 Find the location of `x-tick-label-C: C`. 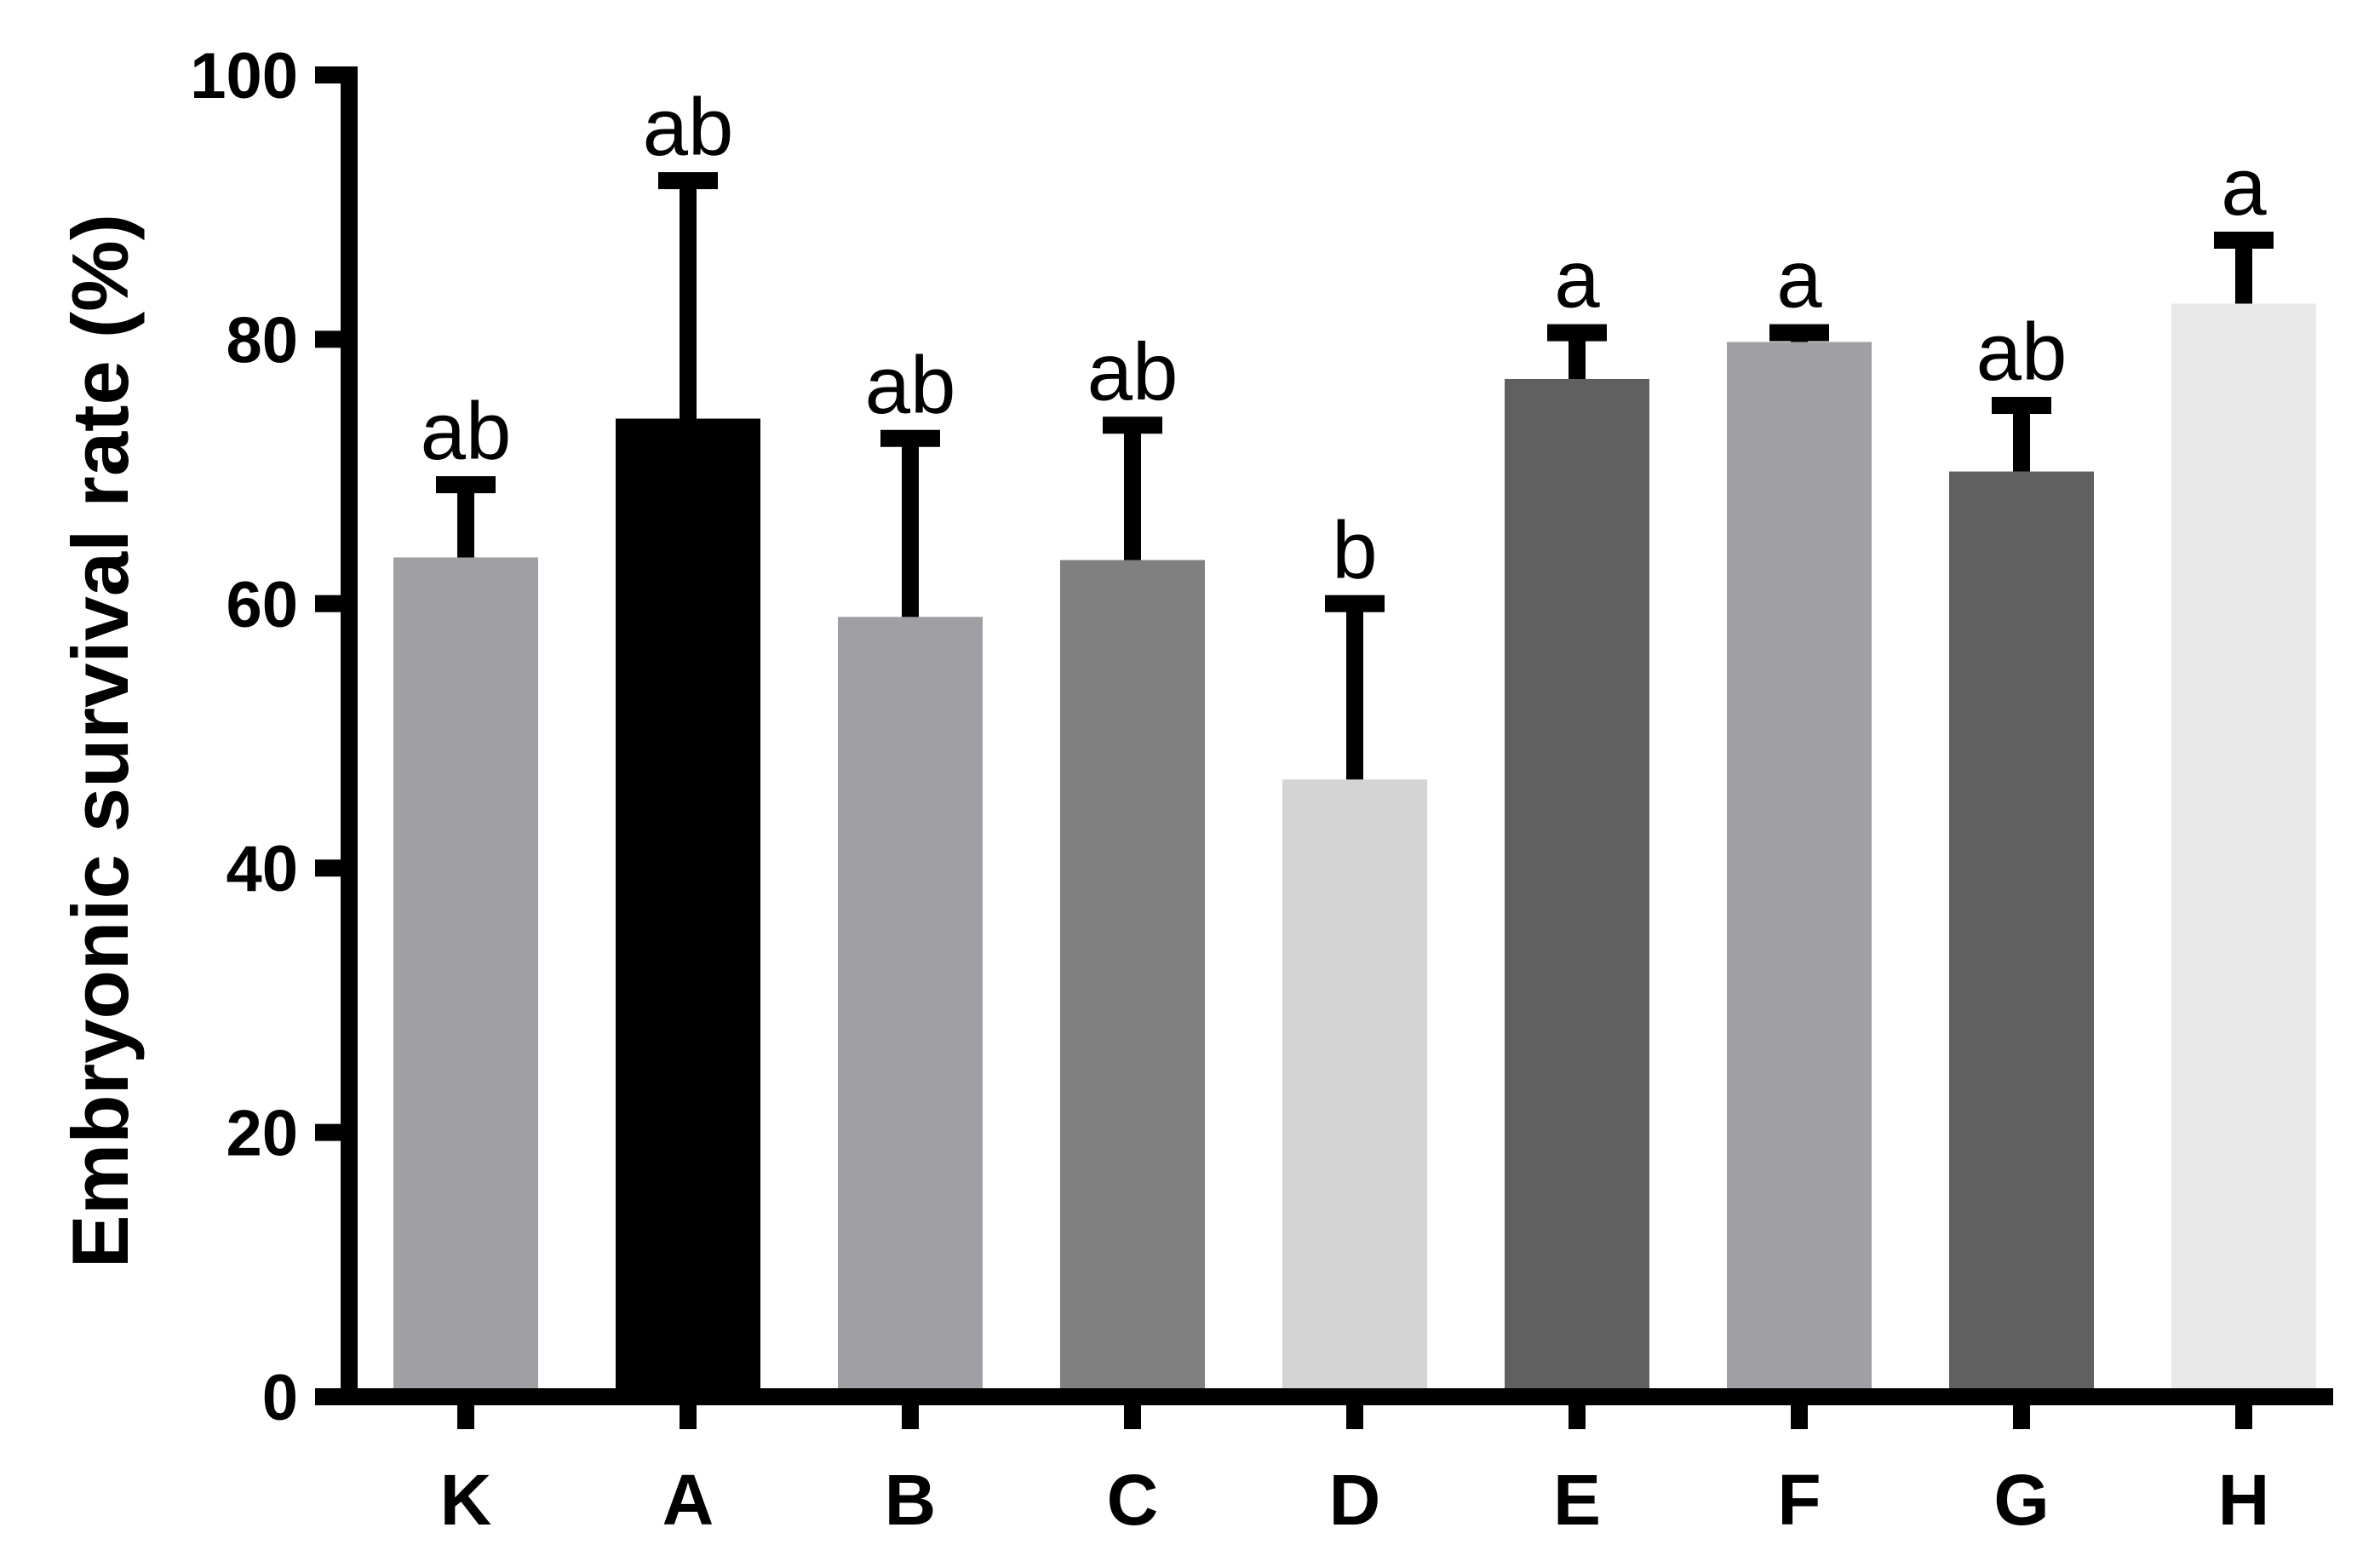

x-tick-label-C: C is located at coordinates (1133, 1500).